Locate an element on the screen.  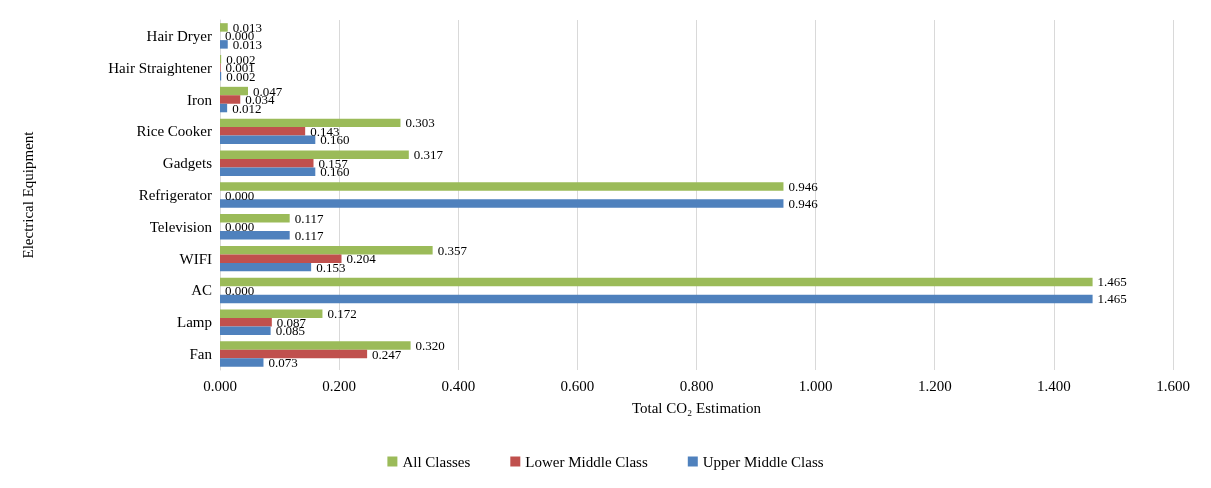
data-label: 0.153 is located at coordinates (331, 267).